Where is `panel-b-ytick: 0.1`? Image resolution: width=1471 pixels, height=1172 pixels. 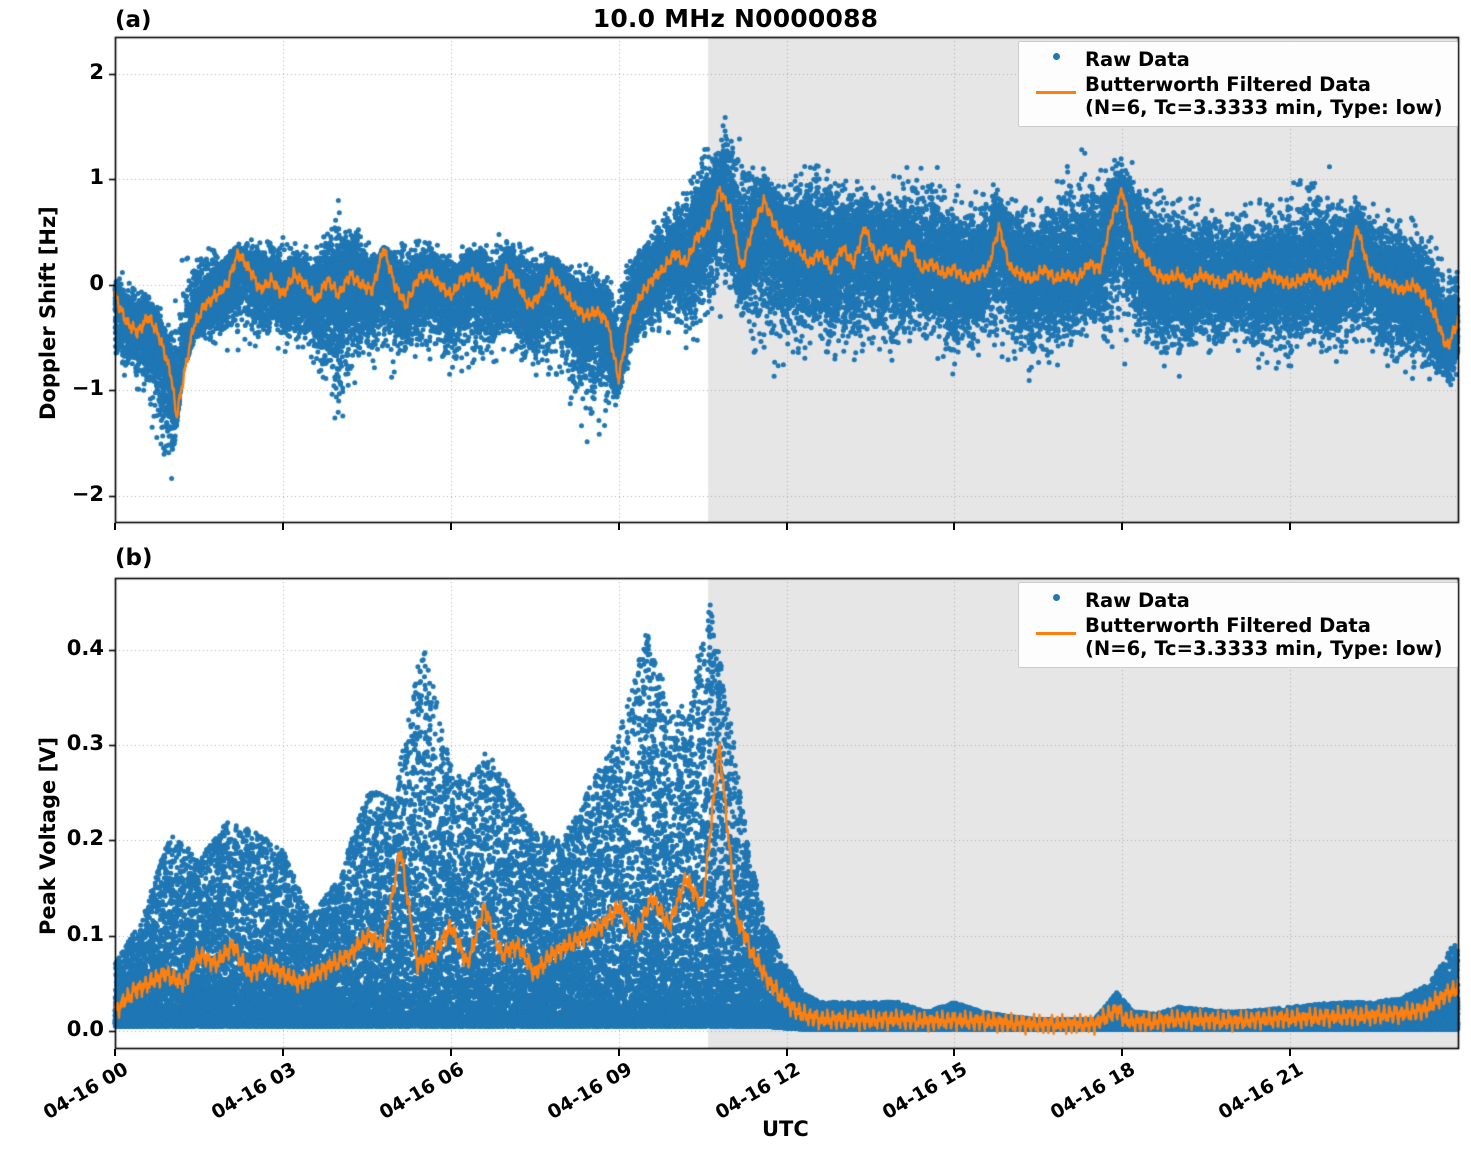 panel-b-ytick: 0.1 is located at coordinates (85, 933).